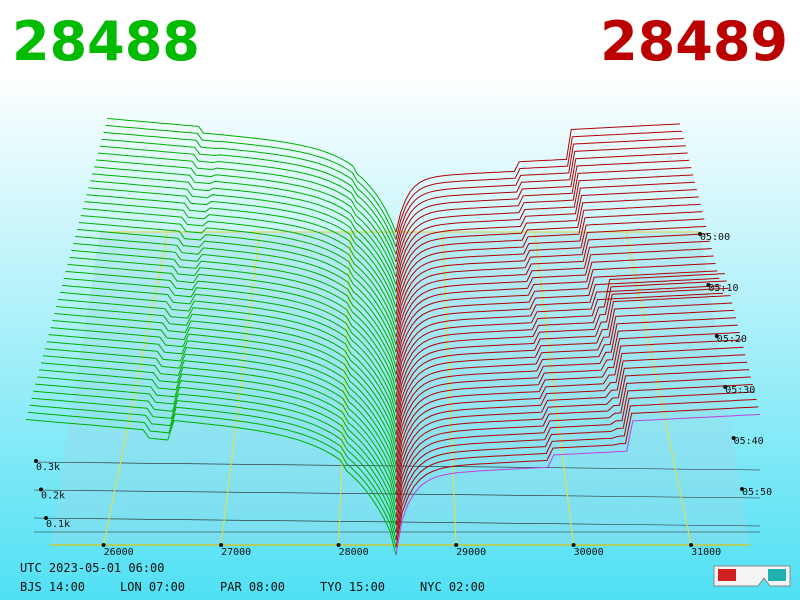  I want to click on time-label: 05:00, so click(715, 237).